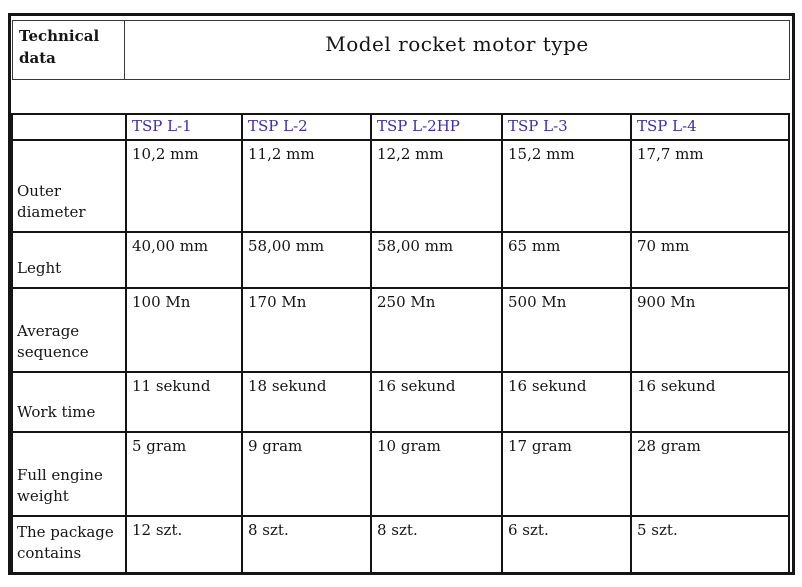 The height and width of the screenshot is (587, 802). Describe the element at coordinates (710, 127) in the screenshot. I see `column-header-tsp-l4: TSP L-4` at that location.